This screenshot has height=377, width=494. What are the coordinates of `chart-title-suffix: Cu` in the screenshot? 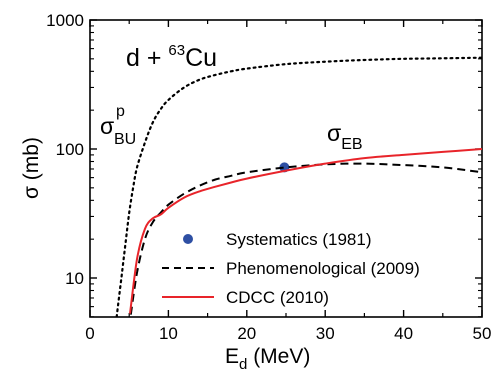 It's located at (201, 58).